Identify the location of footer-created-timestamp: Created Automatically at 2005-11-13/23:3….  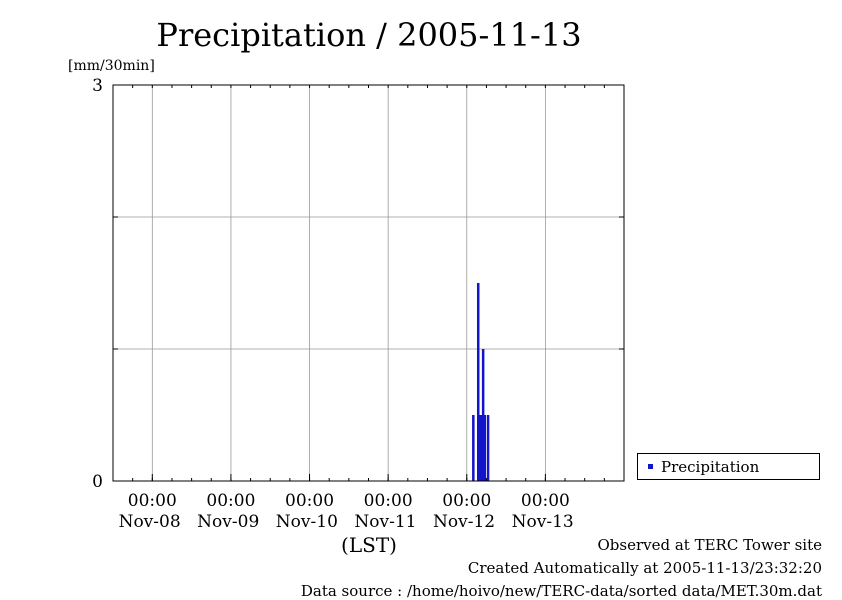
(644, 568).